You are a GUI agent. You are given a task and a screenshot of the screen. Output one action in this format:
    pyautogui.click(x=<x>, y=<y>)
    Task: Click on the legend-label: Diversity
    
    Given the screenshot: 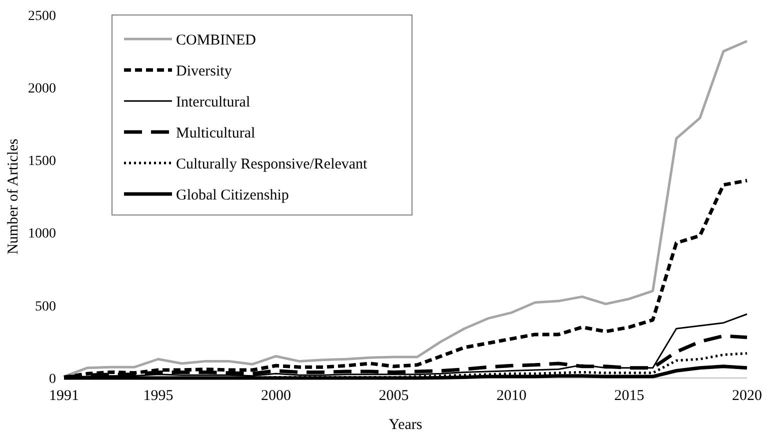 What is the action you would take?
    pyautogui.click(x=204, y=71)
    